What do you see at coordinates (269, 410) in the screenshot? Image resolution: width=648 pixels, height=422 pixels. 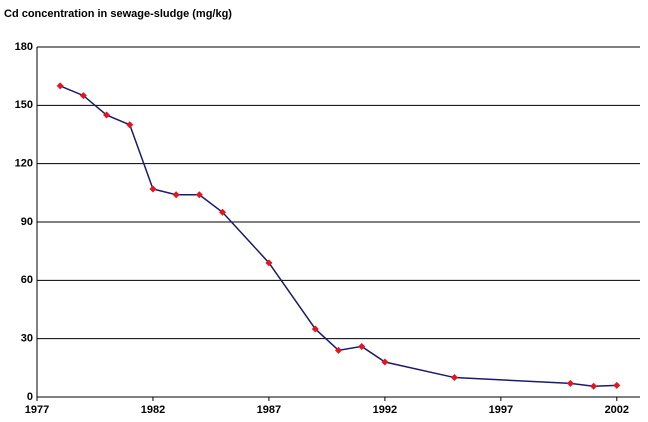 I see `x-tick-label: 1987` at bounding box center [269, 410].